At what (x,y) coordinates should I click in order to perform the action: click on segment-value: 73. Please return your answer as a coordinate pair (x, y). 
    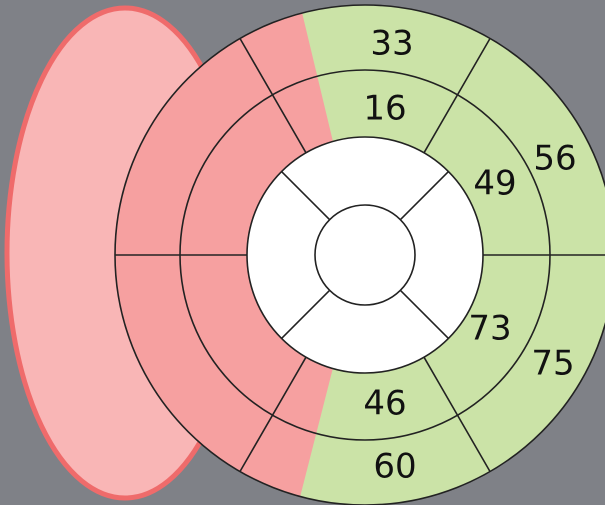
    Looking at the image, I should click on (489, 329).